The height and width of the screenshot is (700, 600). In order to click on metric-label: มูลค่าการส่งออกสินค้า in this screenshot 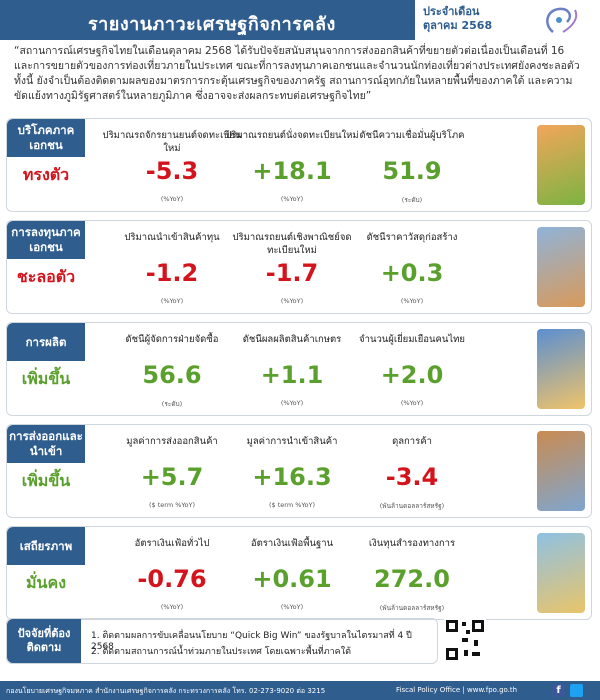, I will do `click(172, 441)`.